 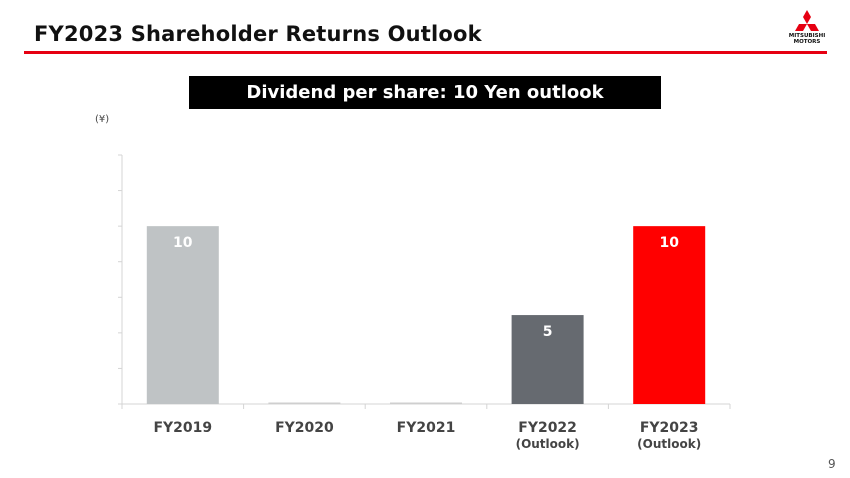 What do you see at coordinates (832, 464) in the screenshot?
I see `page-number: 9` at bounding box center [832, 464].